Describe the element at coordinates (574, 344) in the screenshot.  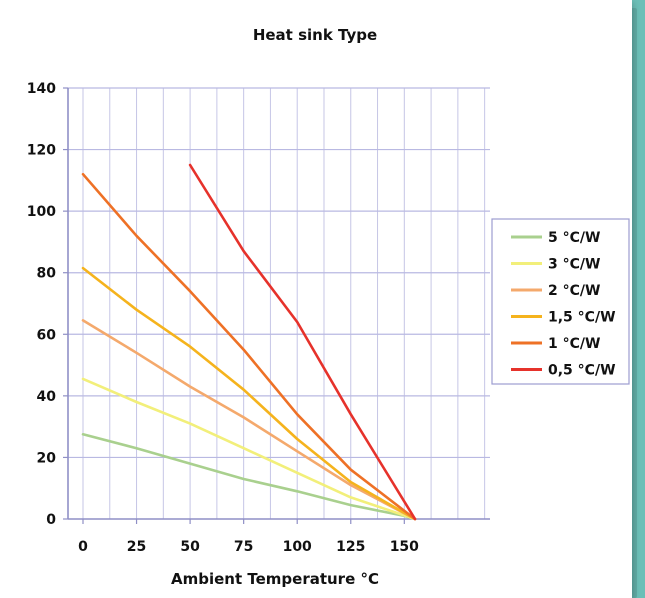
I see `legend-label: 1 °C/W` at that location.